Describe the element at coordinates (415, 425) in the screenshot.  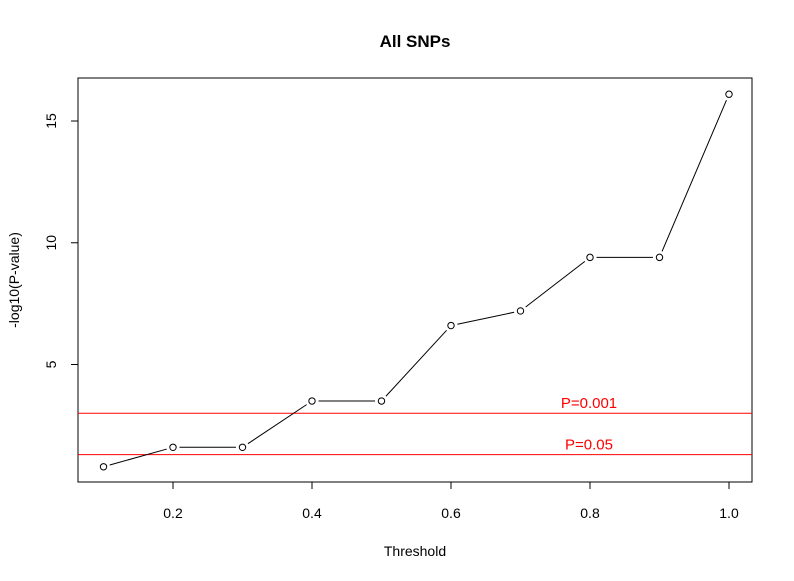
I see `reference-lines: P=0.001 P=0.05` at that location.